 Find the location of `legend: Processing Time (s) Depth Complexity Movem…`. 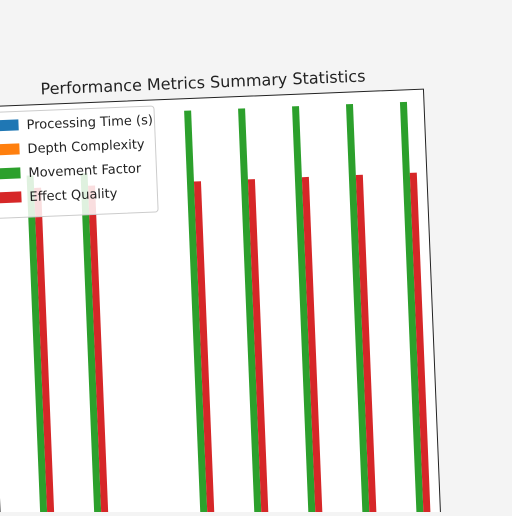

legend: Processing Time (s) Depth Complexity Movem… is located at coordinates (79, 162).